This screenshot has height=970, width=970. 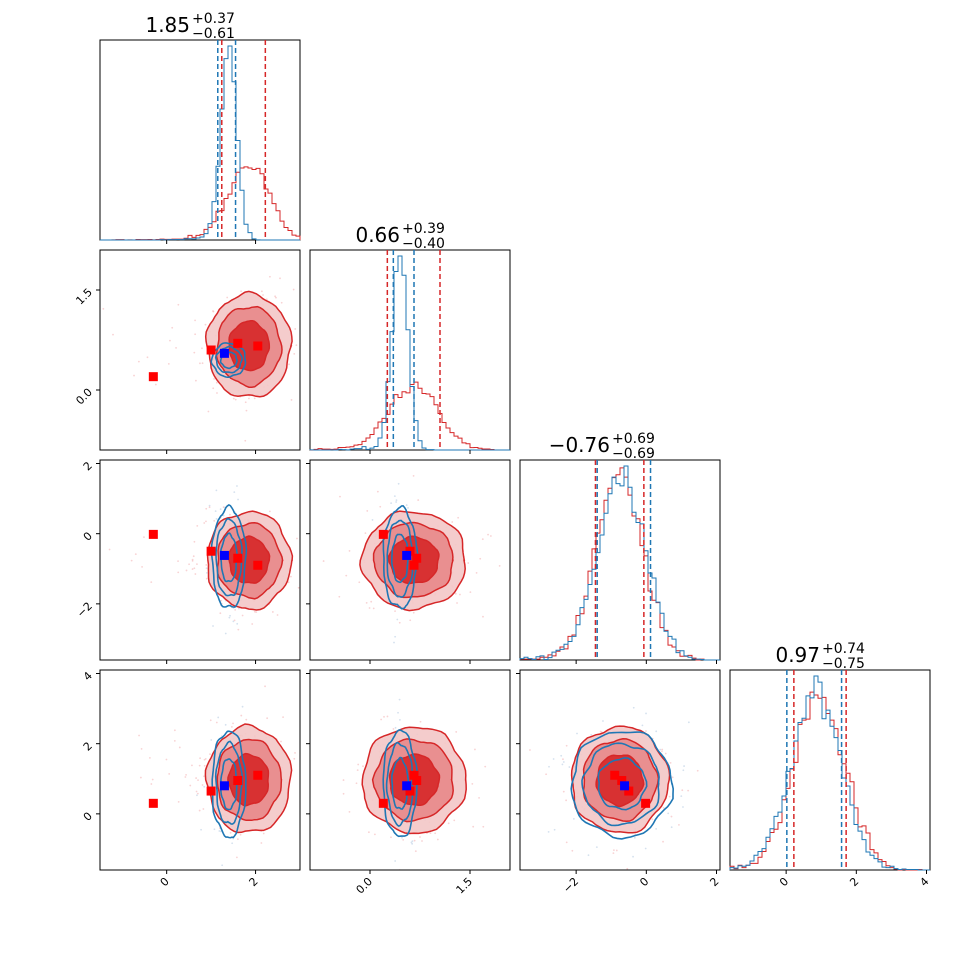 What do you see at coordinates (365, 886) in the screenshot?
I see `x-tick-label: 0.0` at bounding box center [365, 886].